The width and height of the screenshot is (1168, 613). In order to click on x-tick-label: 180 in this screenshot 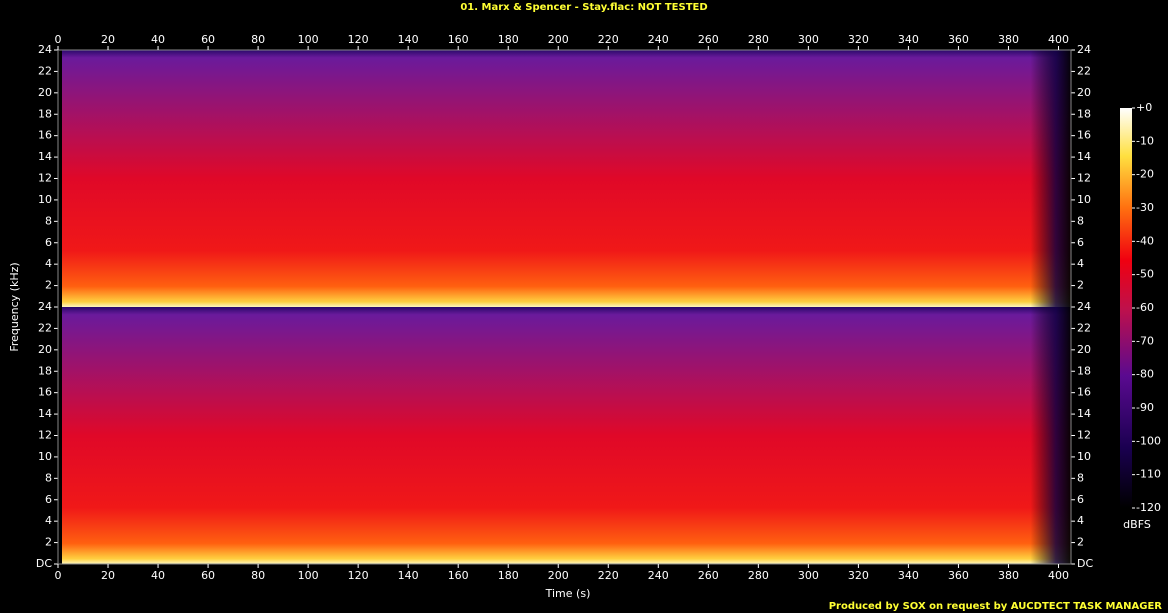, I will do `click(508, 575)`.